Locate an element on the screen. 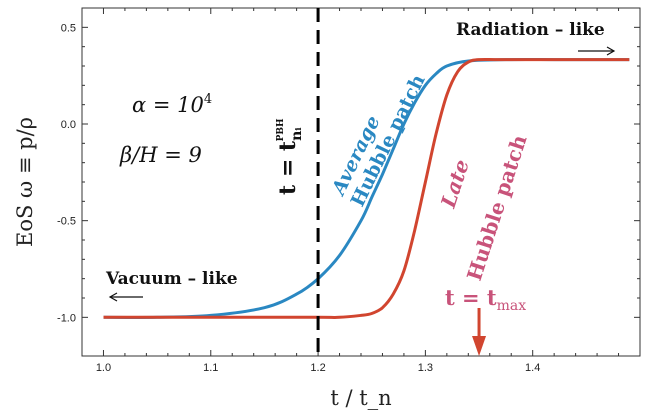 Image resolution: width=650 pixels, height=413 pixels. x-tick-label: 1.2 is located at coordinates (317, 368).